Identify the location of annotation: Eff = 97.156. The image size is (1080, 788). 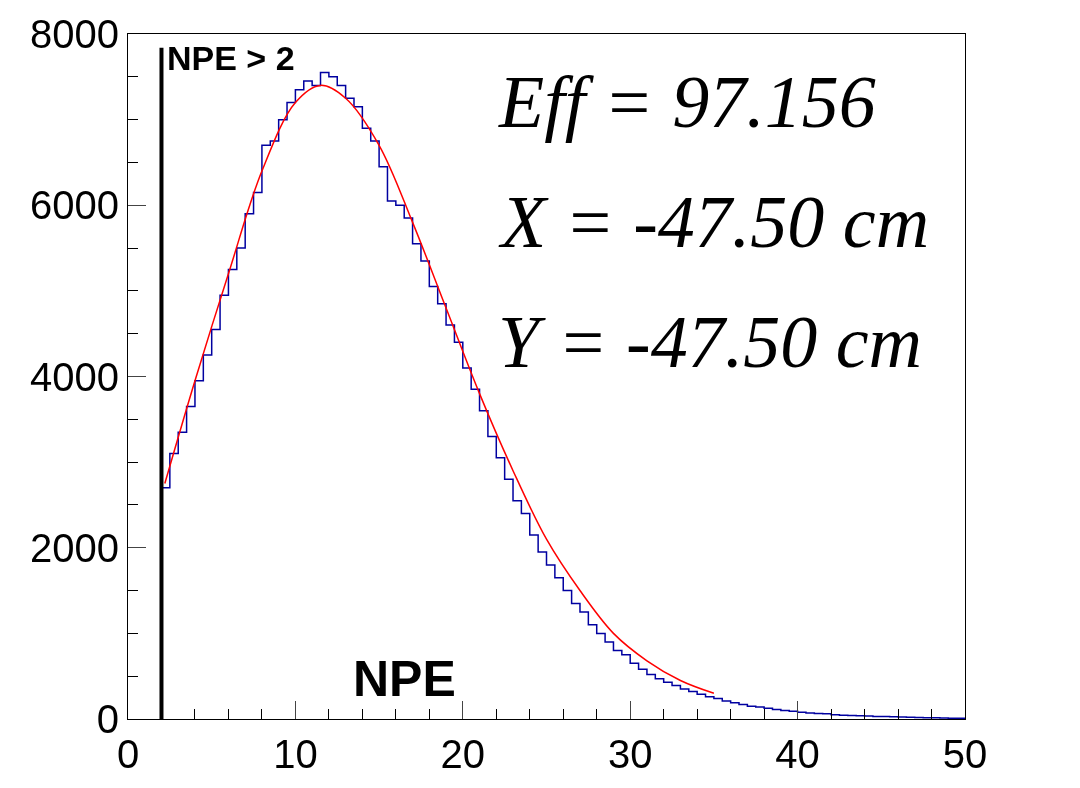
(687, 102).